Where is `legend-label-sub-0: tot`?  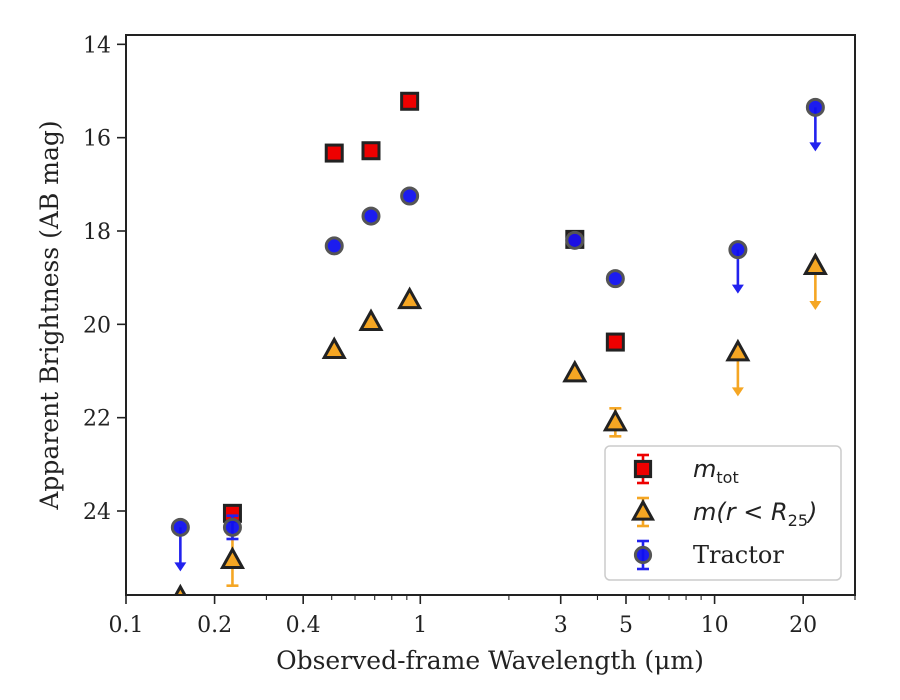 legend-label-sub-0: tot is located at coordinates (727, 477).